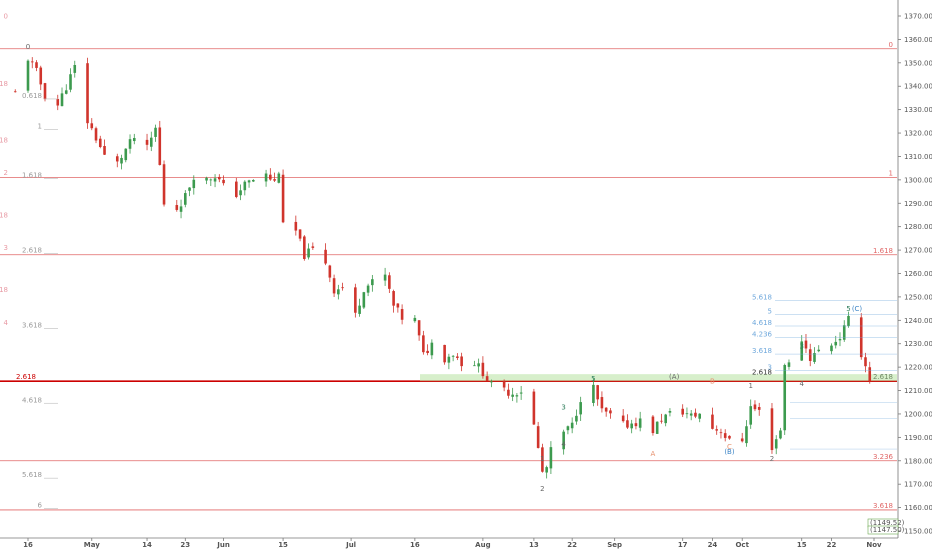 The image size is (932, 550). I want to click on wave-label-5: 5, so click(593, 379).